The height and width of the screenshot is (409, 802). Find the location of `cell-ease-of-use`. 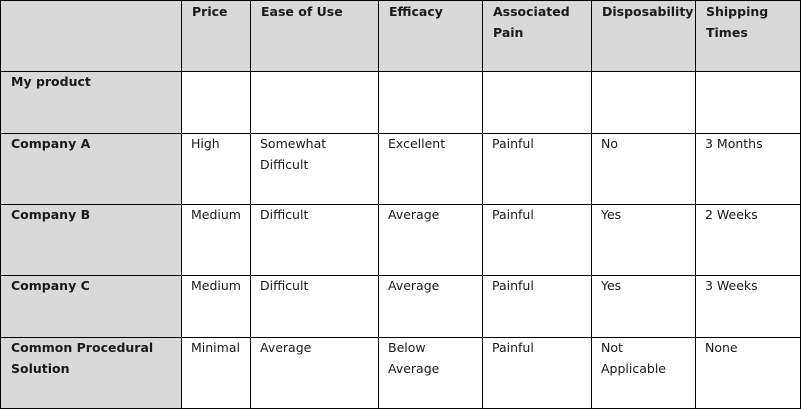

cell-ease-of-use is located at coordinates (314, 102).